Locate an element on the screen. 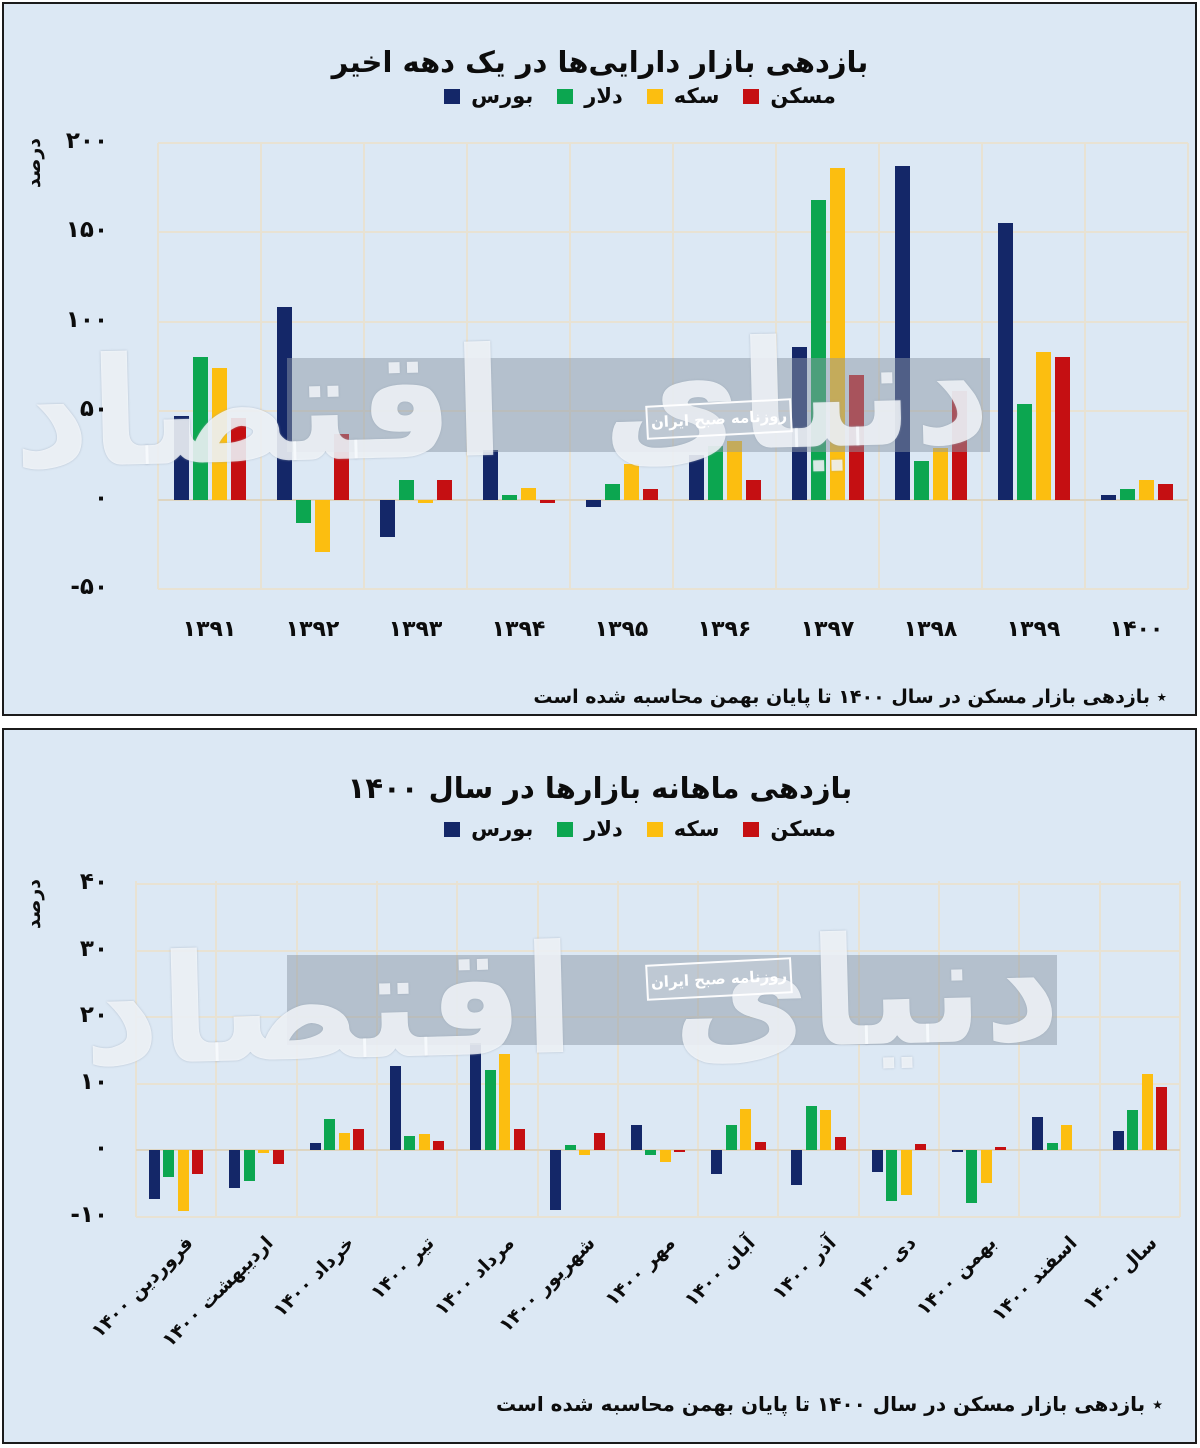  y-tick-label: ۴۰ is located at coordinates (93, 882).